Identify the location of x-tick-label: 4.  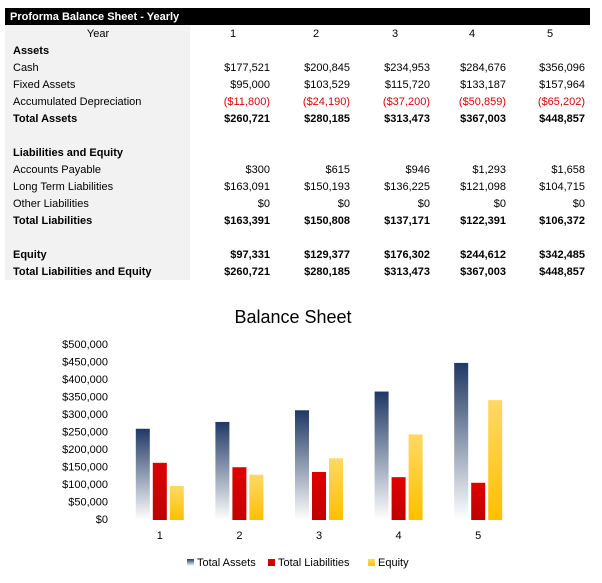
(399, 536).